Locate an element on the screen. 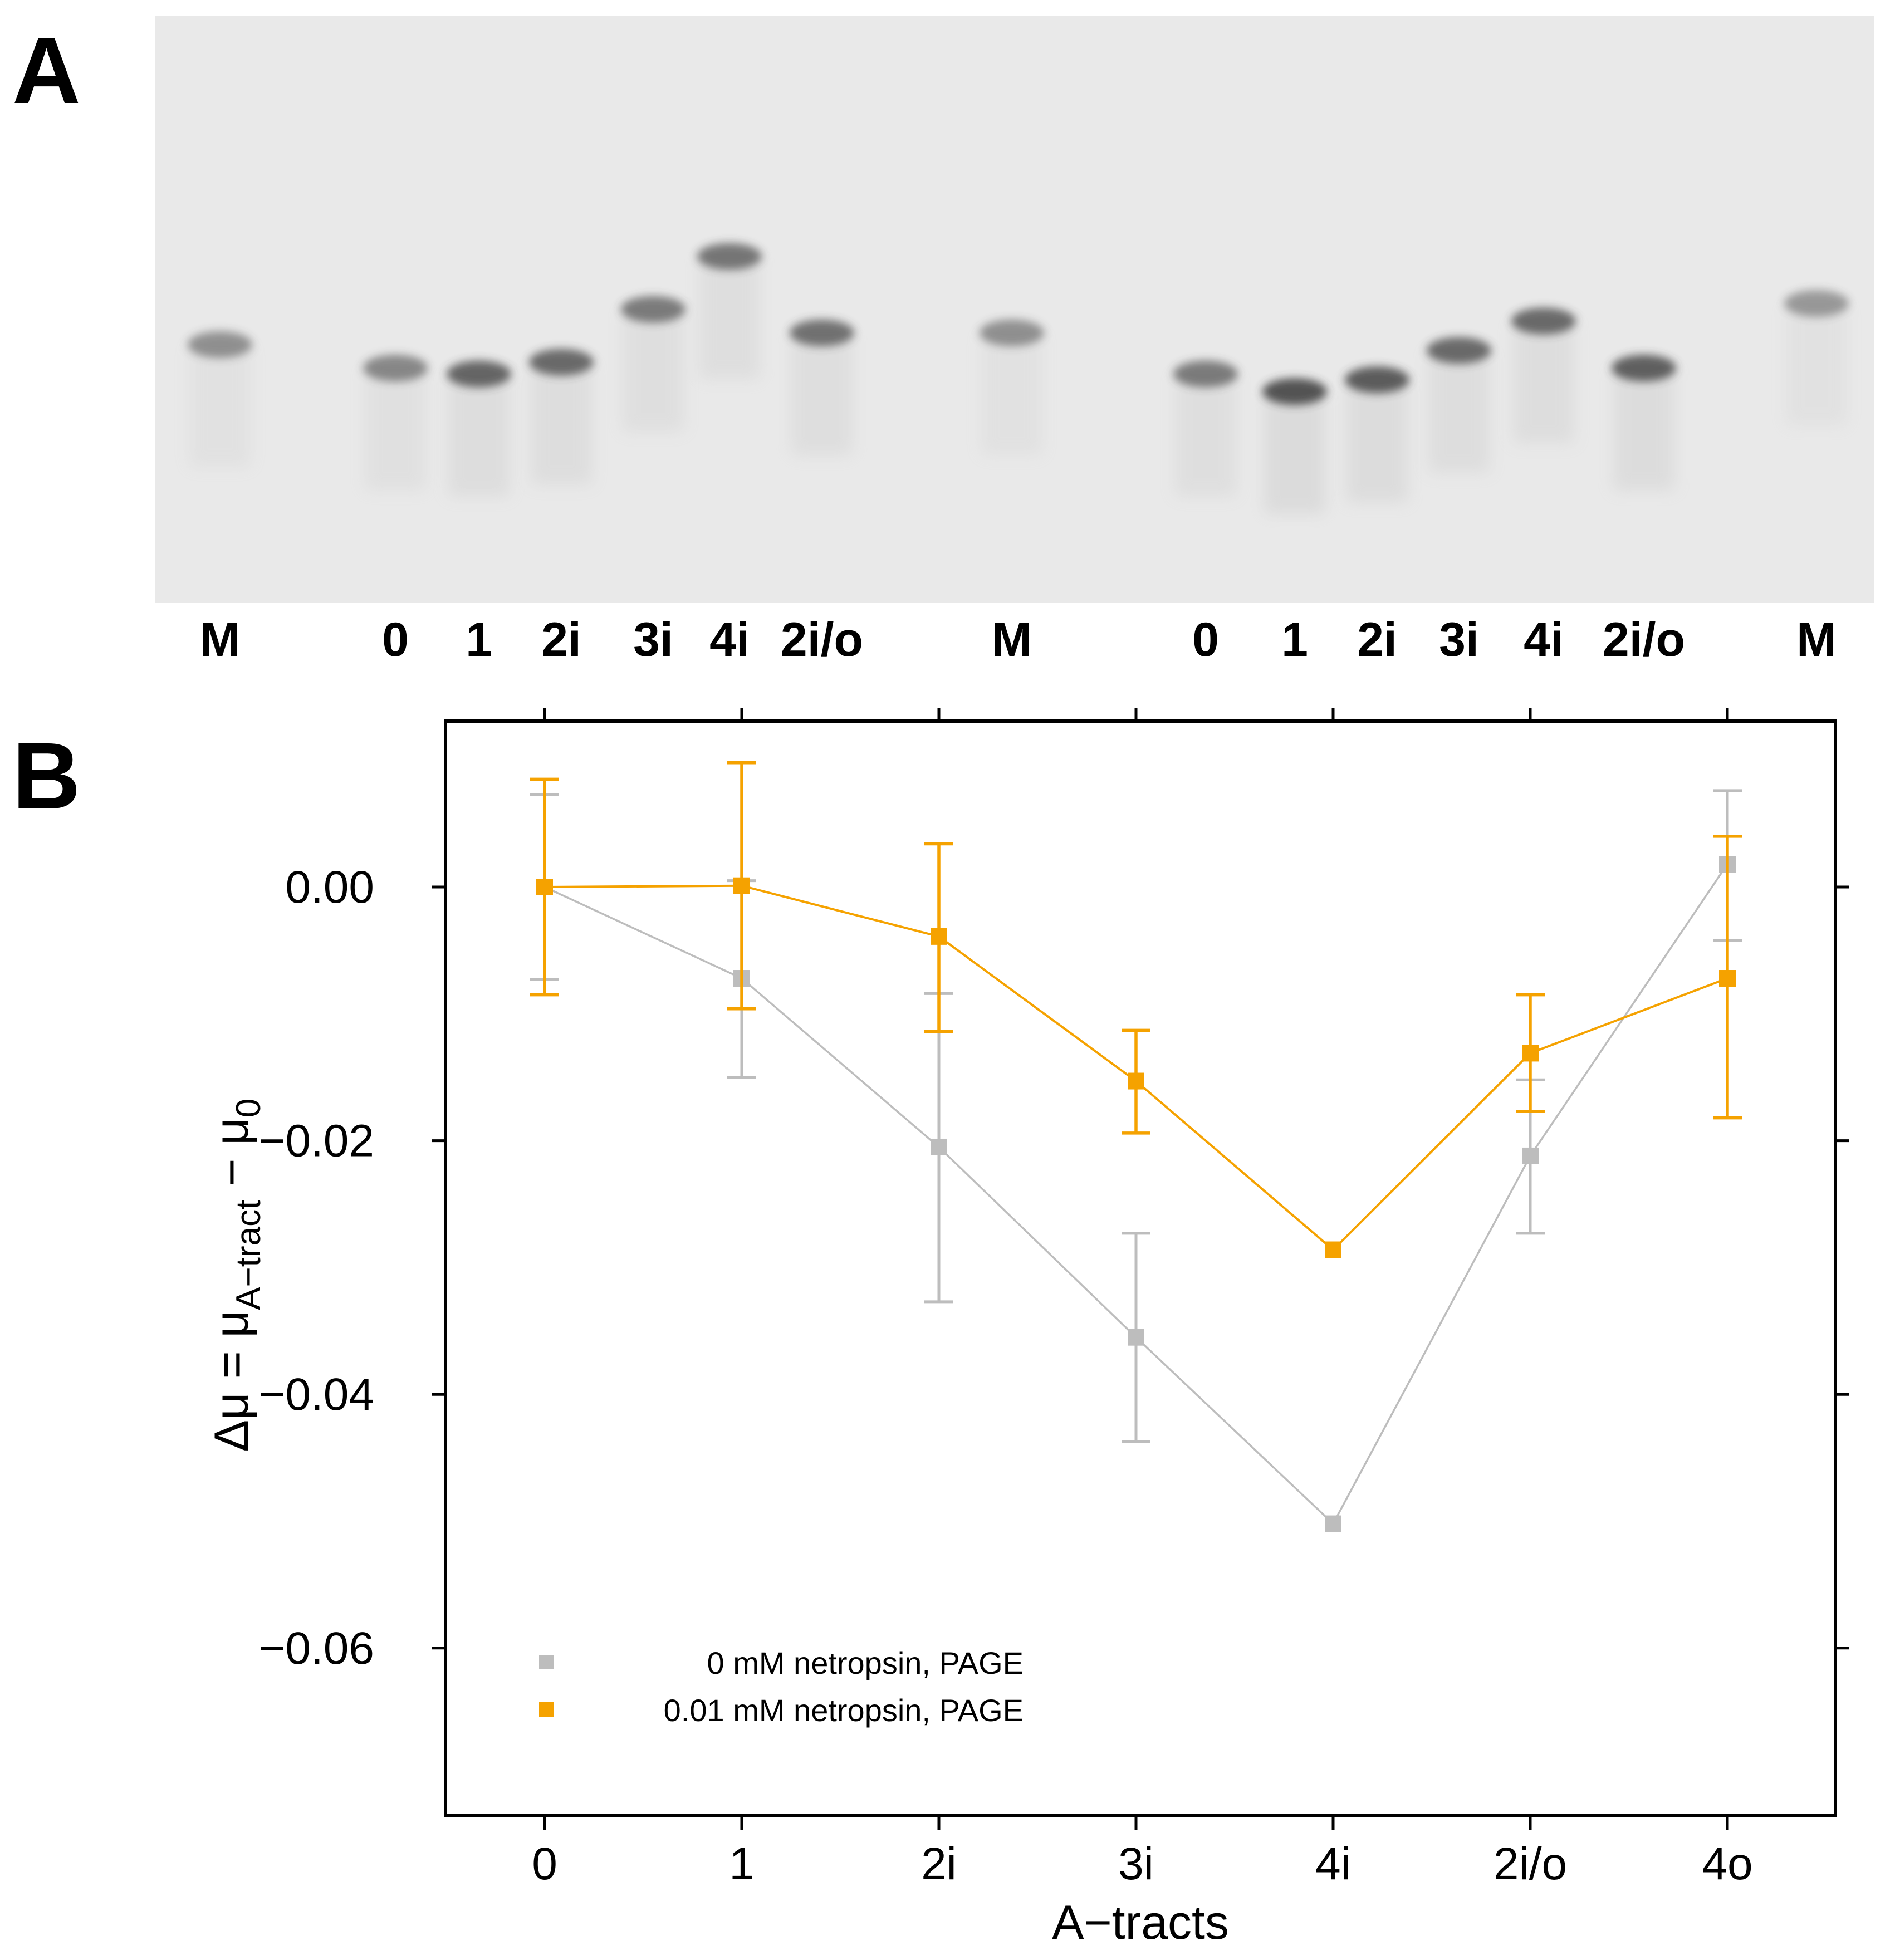  x-tick-label: 1 is located at coordinates (742, 1864).